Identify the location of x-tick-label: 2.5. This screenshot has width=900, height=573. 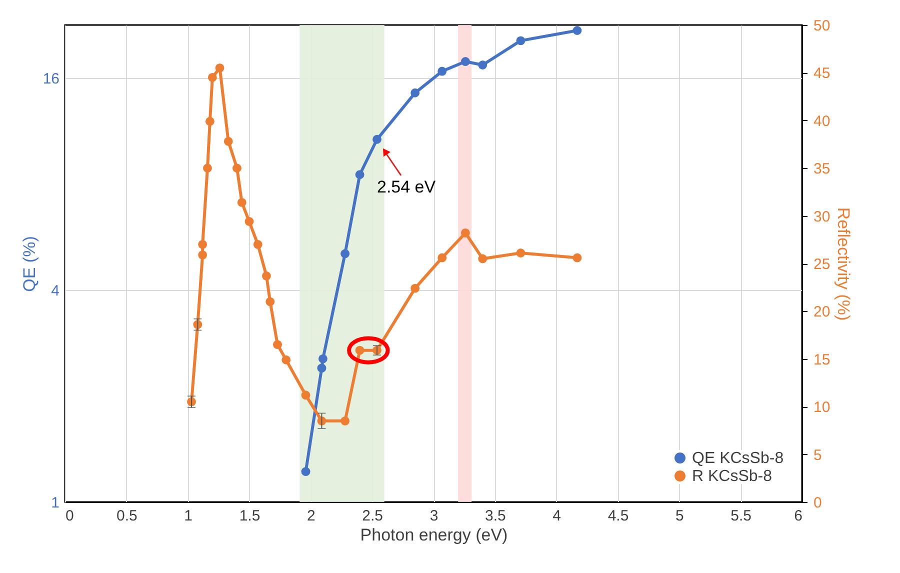
(373, 516).